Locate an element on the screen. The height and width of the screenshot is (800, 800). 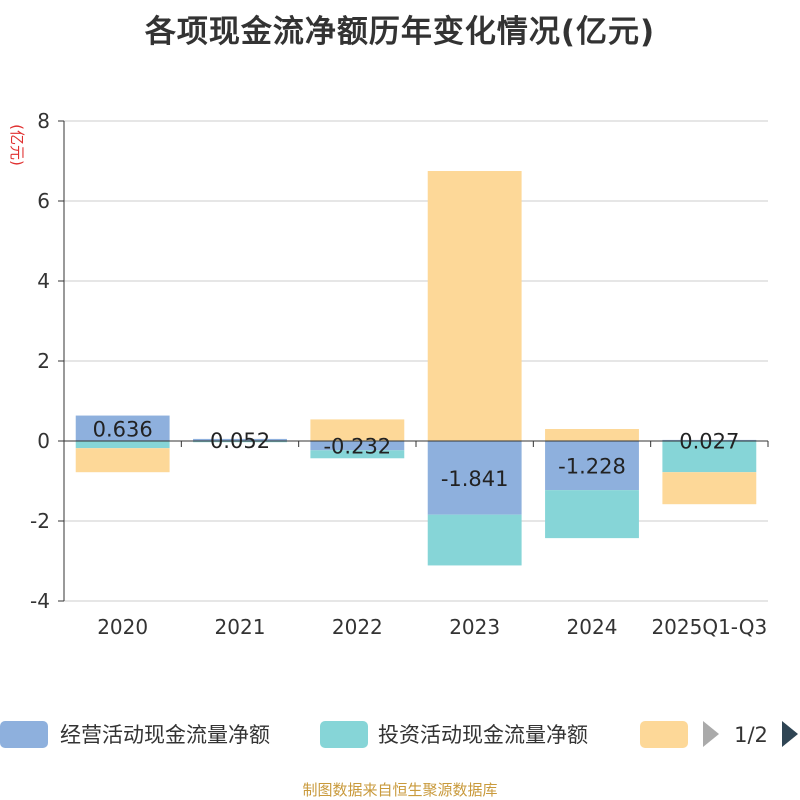
data-label: 0.027 is located at coordinates (709, 441).